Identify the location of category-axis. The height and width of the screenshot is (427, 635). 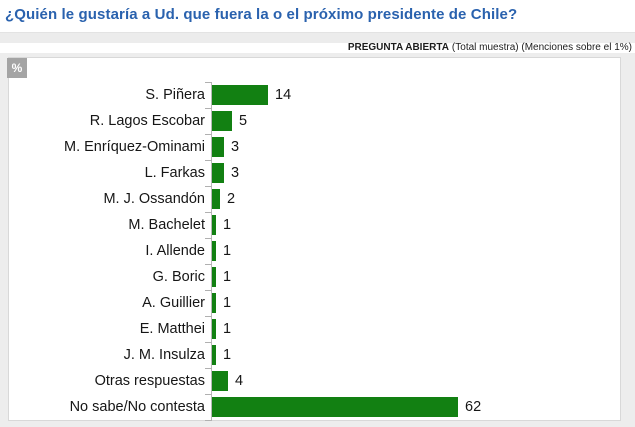
(211, 251).